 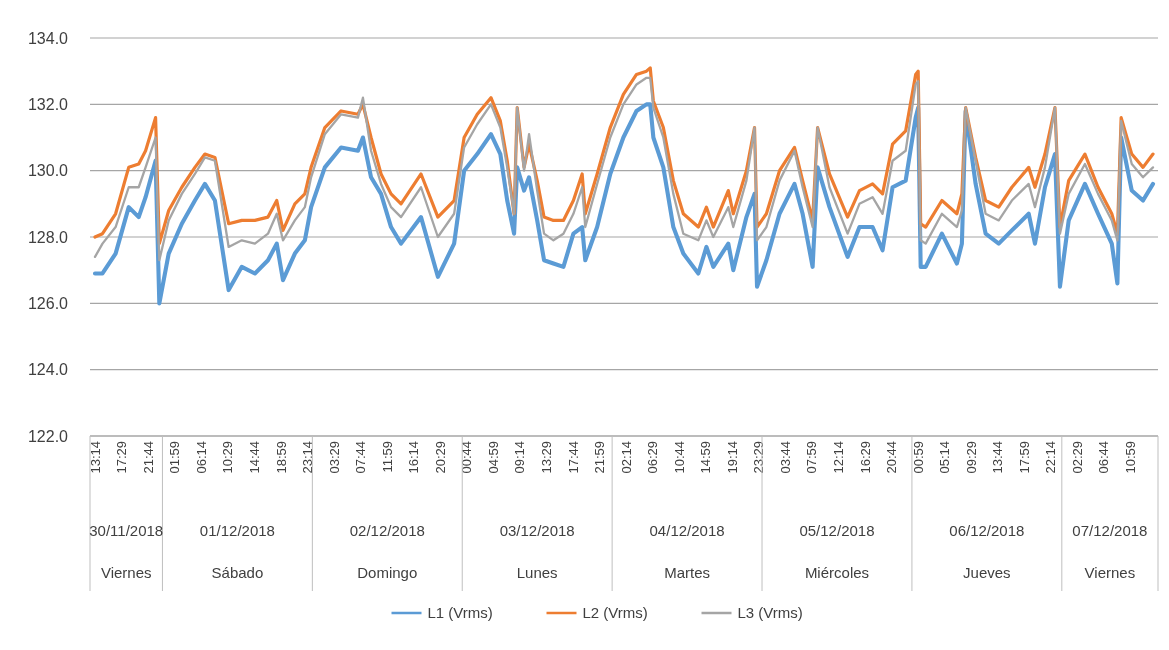 I want to click on y-tick-label: 128.0, so click(x=48, y=237).